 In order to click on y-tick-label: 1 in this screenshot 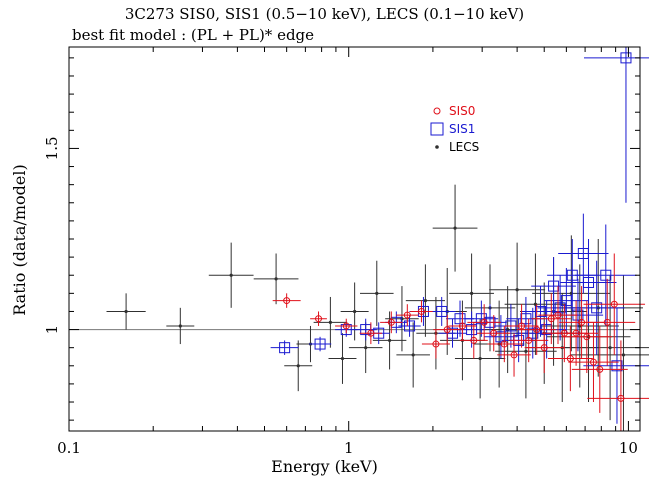, I will do `click(52, 330)`.